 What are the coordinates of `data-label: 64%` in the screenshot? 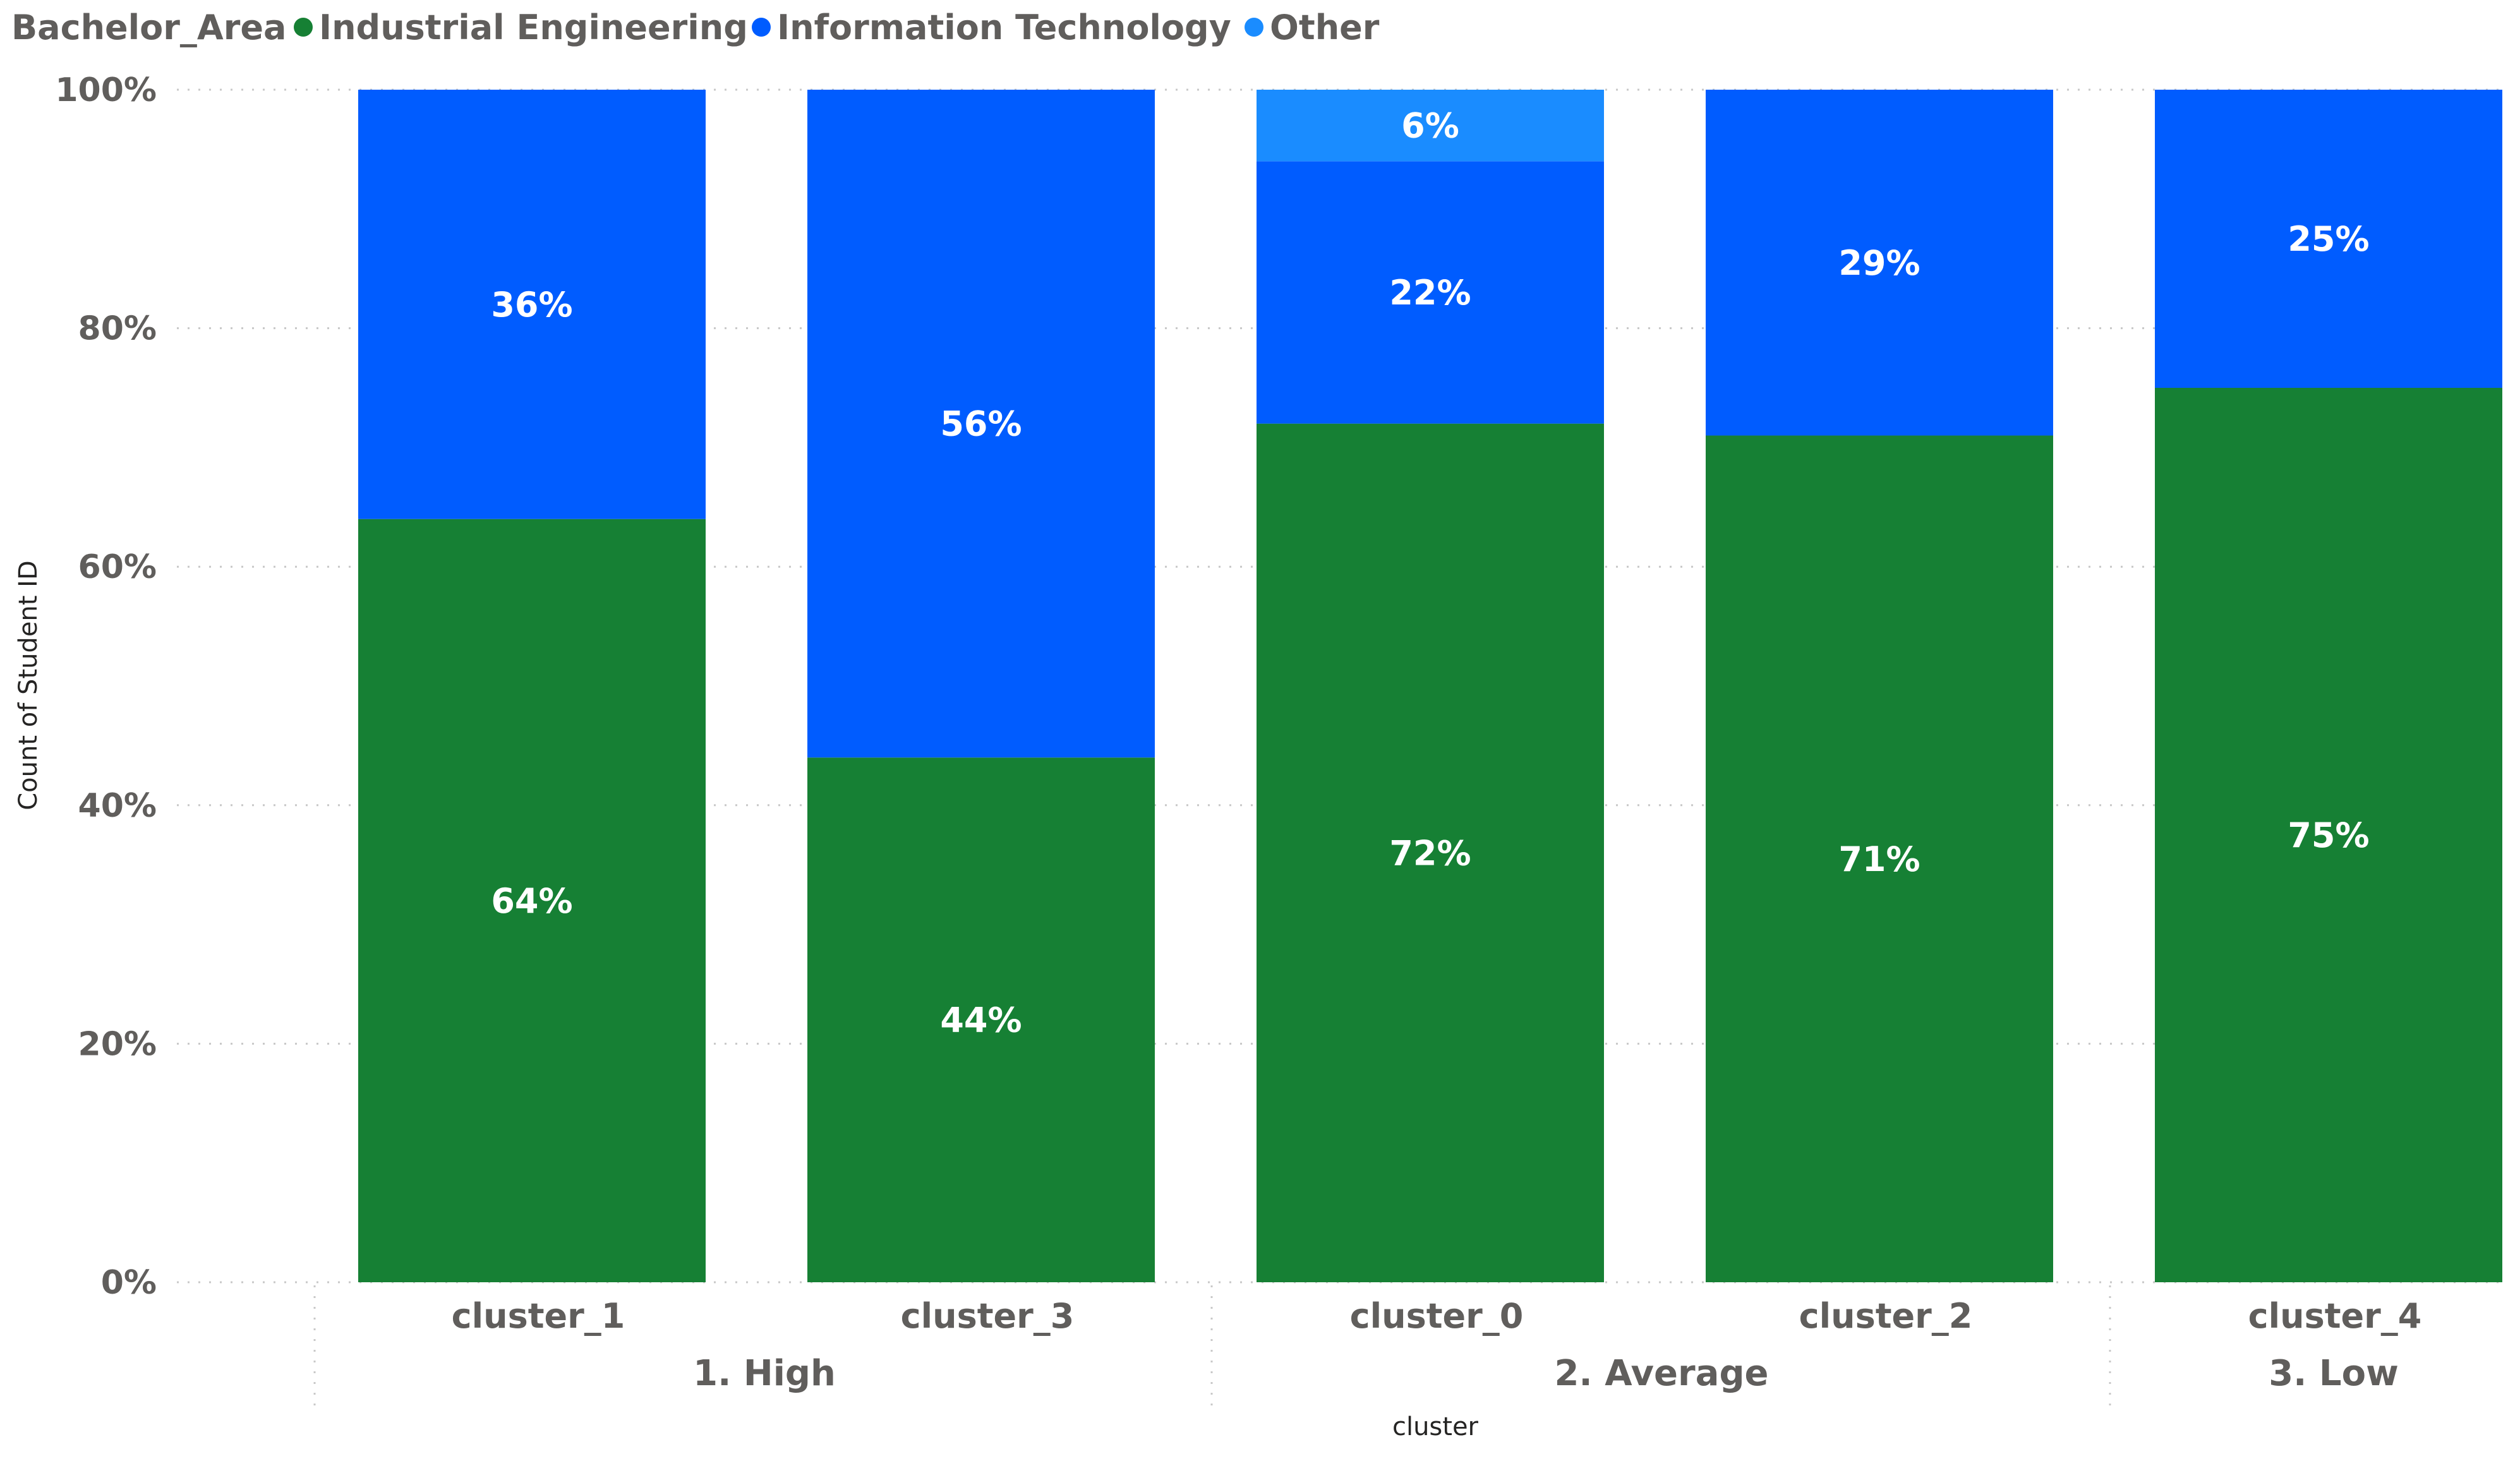 It's located at (531, 901).